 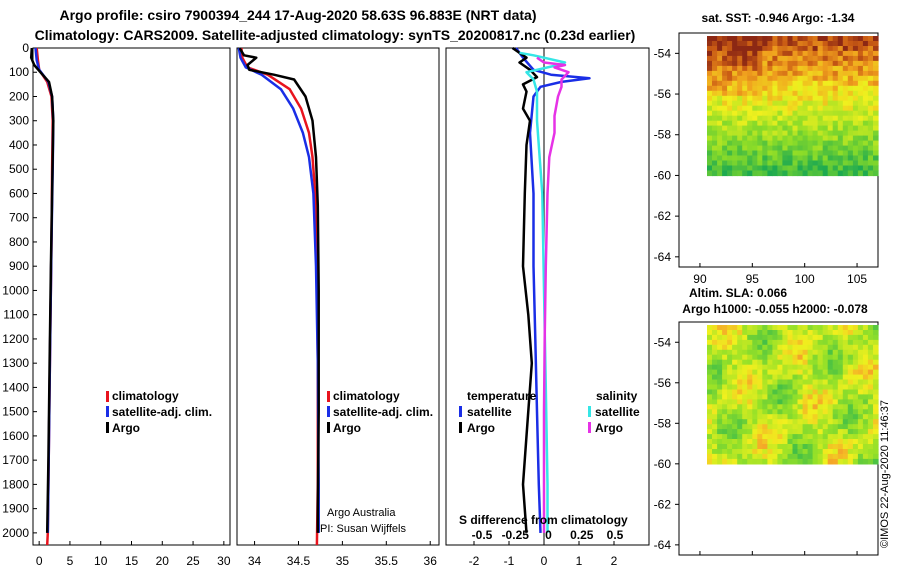 What do you see at coordinates (19, 72) in the screenshot?
I see `depth-tick-label: 100` at bounding box center [19, 72].